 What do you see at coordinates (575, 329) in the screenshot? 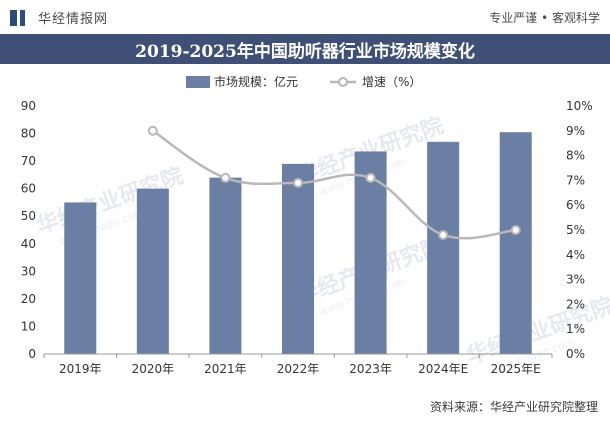
I see `y2-tick-label: 1%` at bounding box center [575, 329].